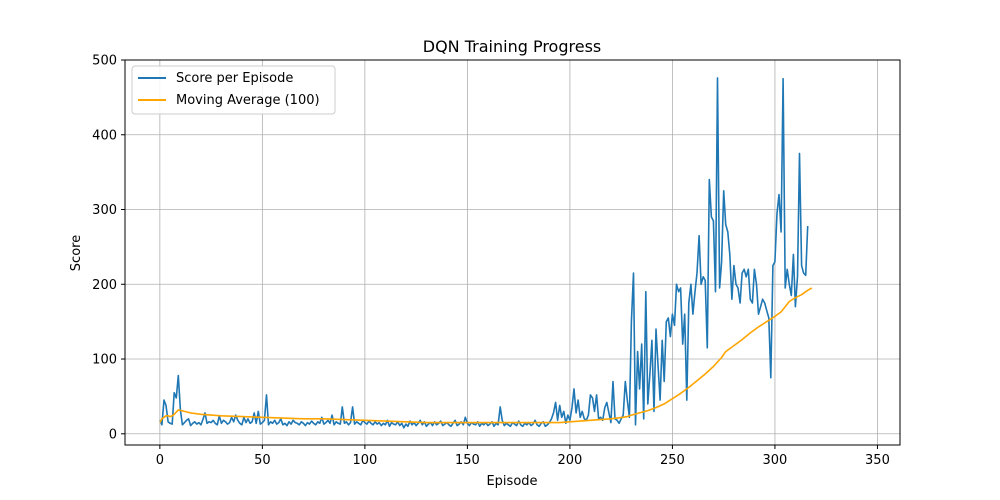 This screenshot has height=500, width=1000. Describe the element at coordinates (262, 460) in the screenshot. I see `x-tick-label: 50` at that location.